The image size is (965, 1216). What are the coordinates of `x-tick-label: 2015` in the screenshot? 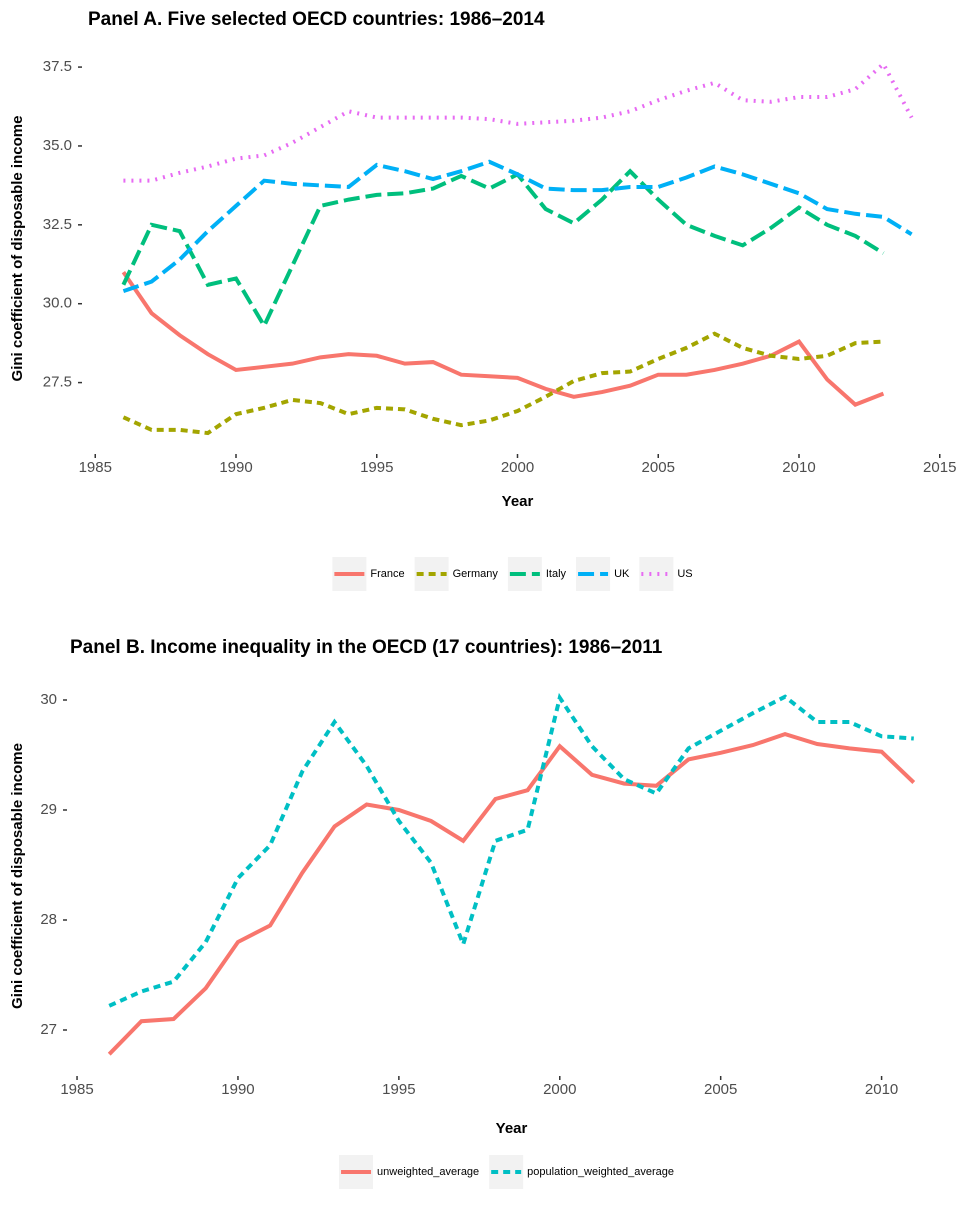 It's located at (939, 467).